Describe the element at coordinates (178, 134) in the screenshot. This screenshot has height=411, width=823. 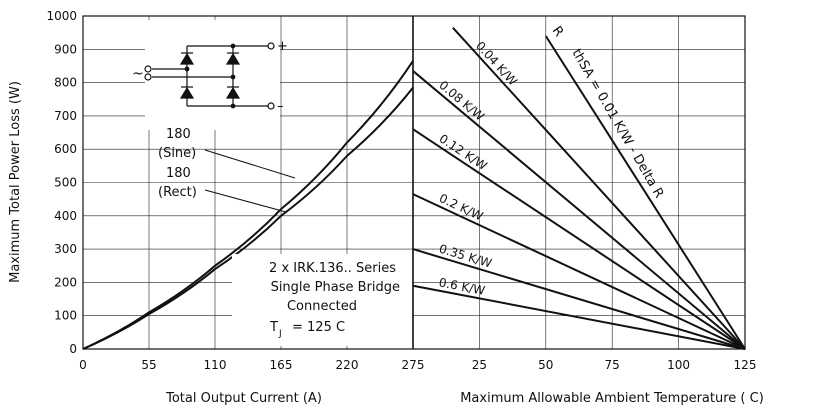
I see `sine-label-line1: 180` at that location.